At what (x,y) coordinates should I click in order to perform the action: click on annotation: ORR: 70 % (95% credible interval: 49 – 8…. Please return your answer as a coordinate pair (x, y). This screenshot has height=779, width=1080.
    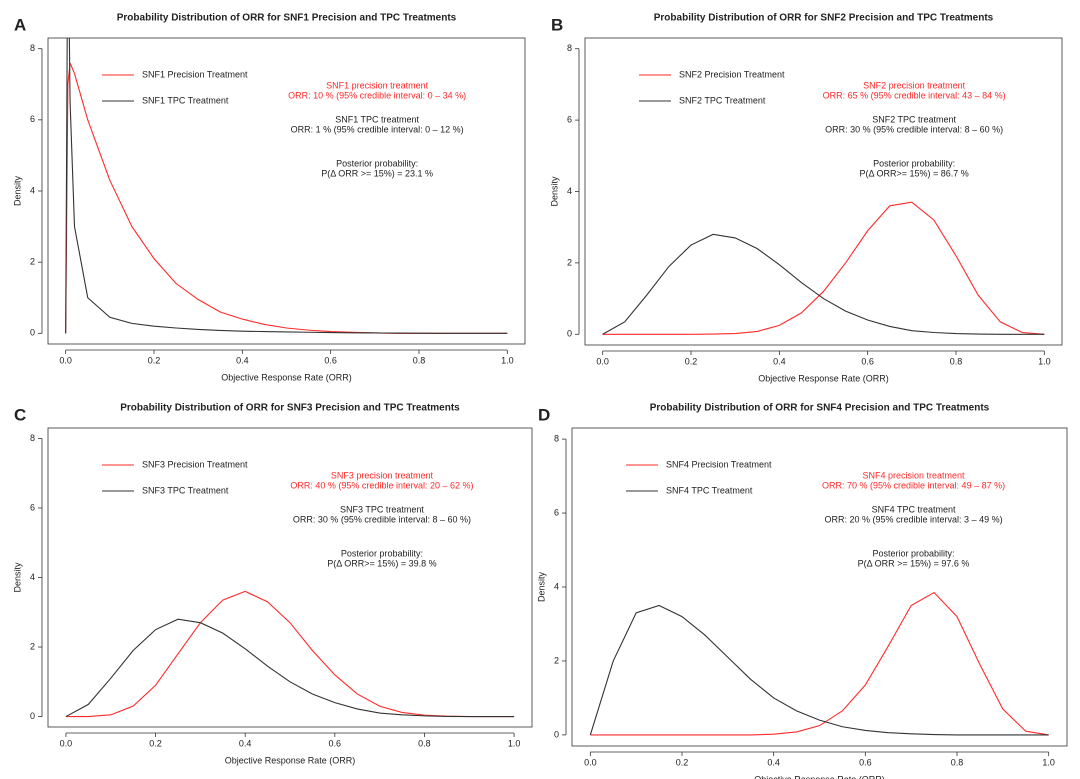
    Looking at the image, I should click on (913, 485).